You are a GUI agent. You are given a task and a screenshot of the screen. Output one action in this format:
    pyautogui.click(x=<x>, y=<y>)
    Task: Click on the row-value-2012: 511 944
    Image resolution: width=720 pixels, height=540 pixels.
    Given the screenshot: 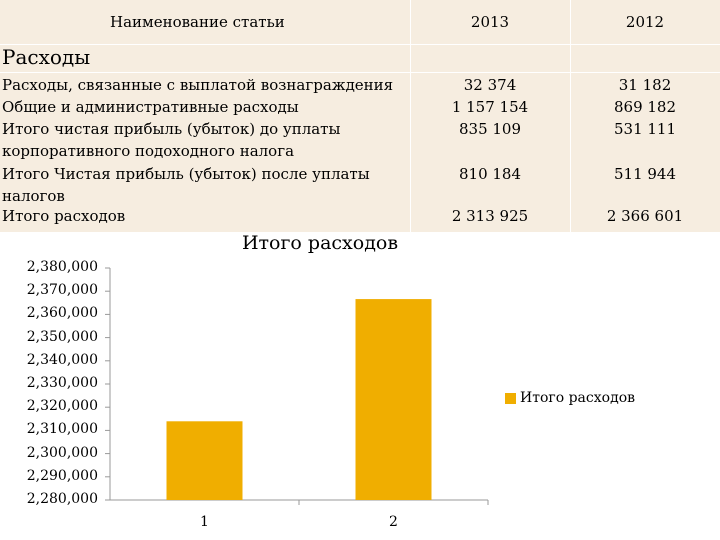 What is the action you would take?
    pyautogui.click(x=645, y=174)
    